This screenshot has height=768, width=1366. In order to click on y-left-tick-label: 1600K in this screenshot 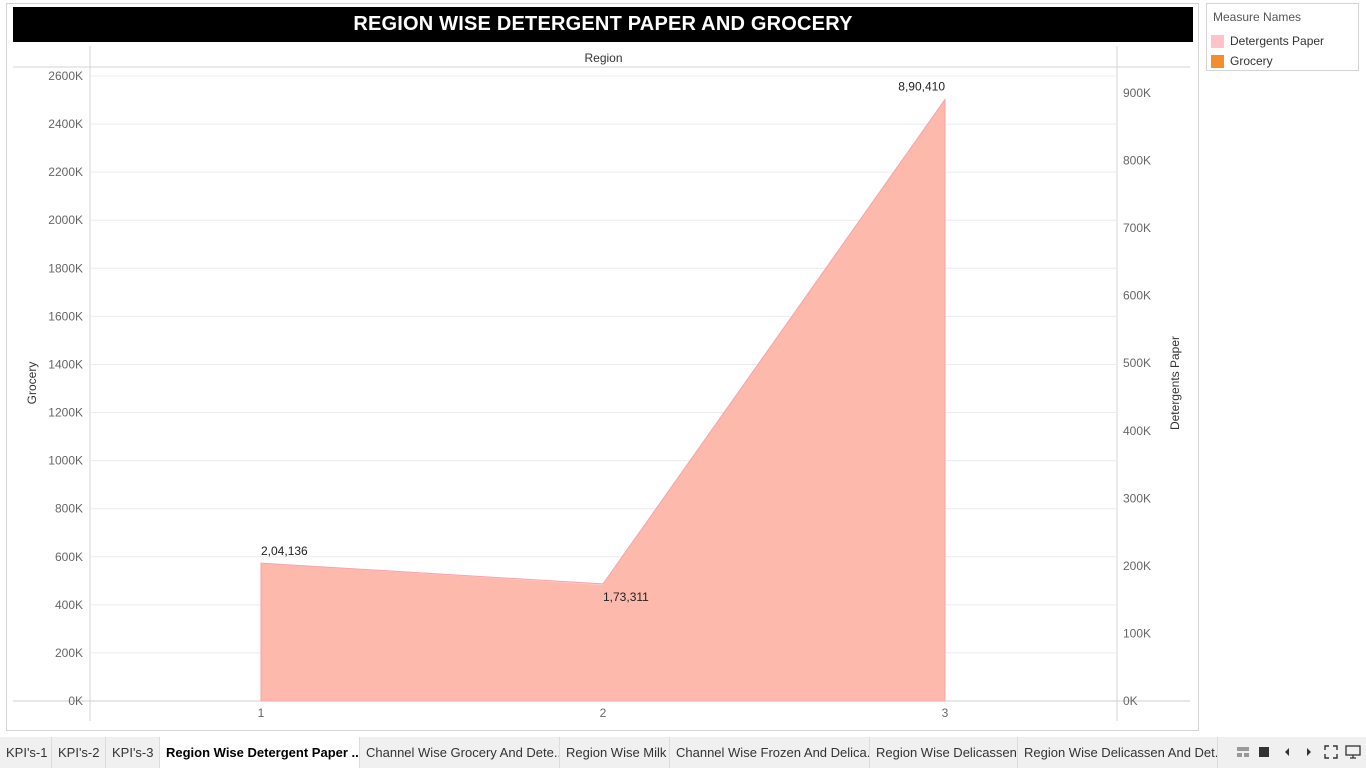, I will do `click(65, 316)`.